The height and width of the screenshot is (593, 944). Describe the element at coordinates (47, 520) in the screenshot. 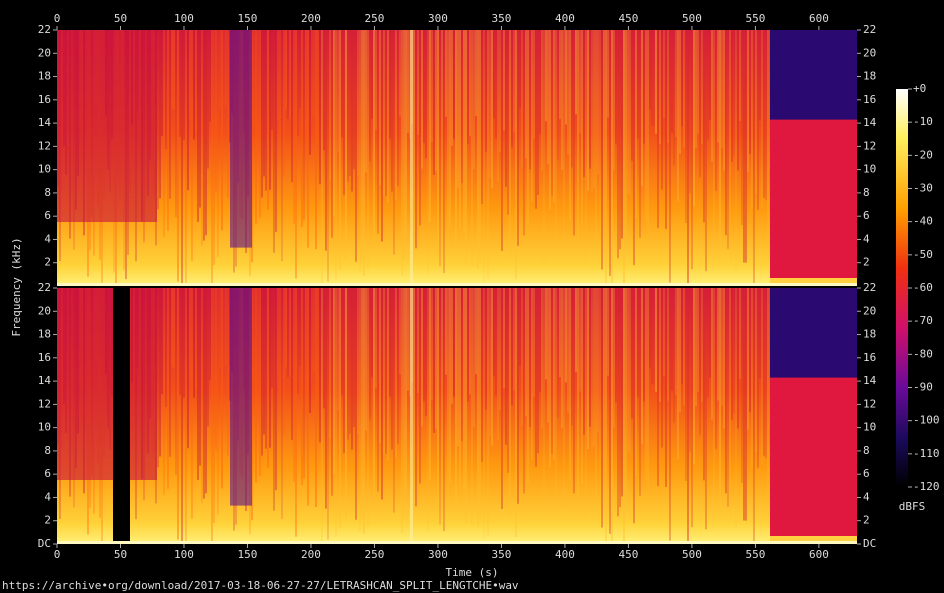

I see `y-tick-label: 2` at that location.